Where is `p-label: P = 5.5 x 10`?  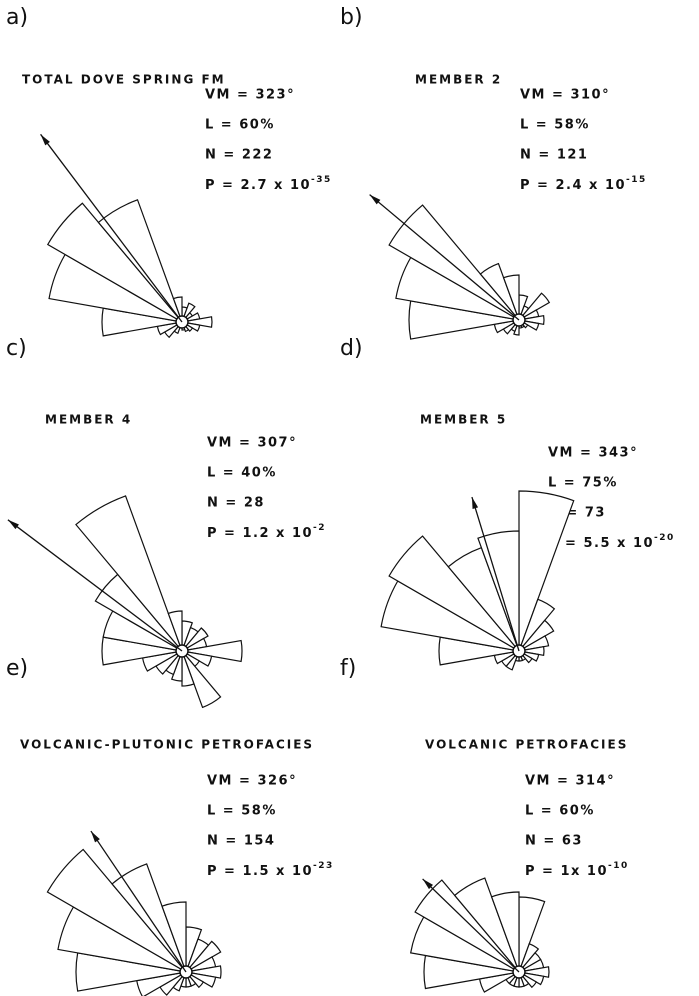 p-label: P = 5.5 x 10 is located at coordinates (601, 543).